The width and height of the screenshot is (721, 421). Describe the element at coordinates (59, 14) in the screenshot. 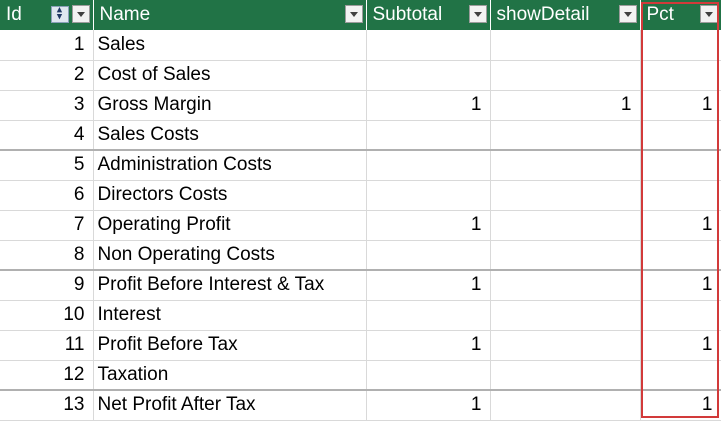

I see `sort-ascending-icon: ▲ ▼` at that location.